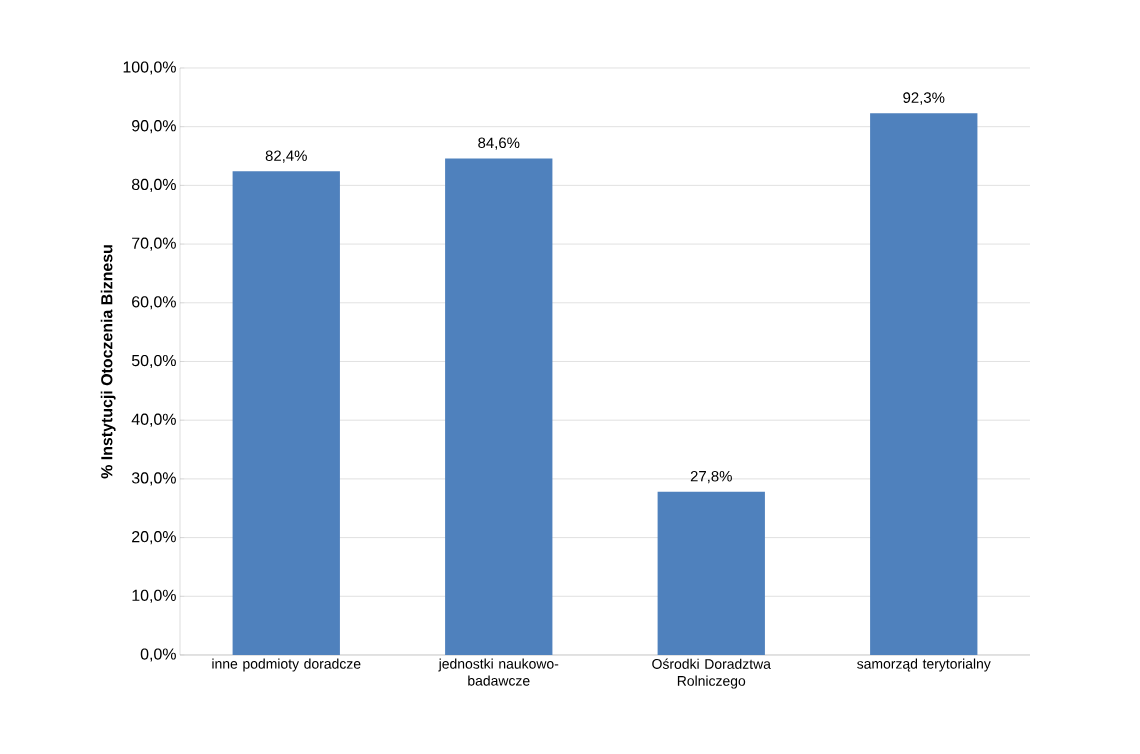 The width and height of the screenshot is (1140, 754). What do you see at coordinates (158, 655) in the screenshot?
I see `y-tick-label: 0,0%` at bounding box center [158, 655].